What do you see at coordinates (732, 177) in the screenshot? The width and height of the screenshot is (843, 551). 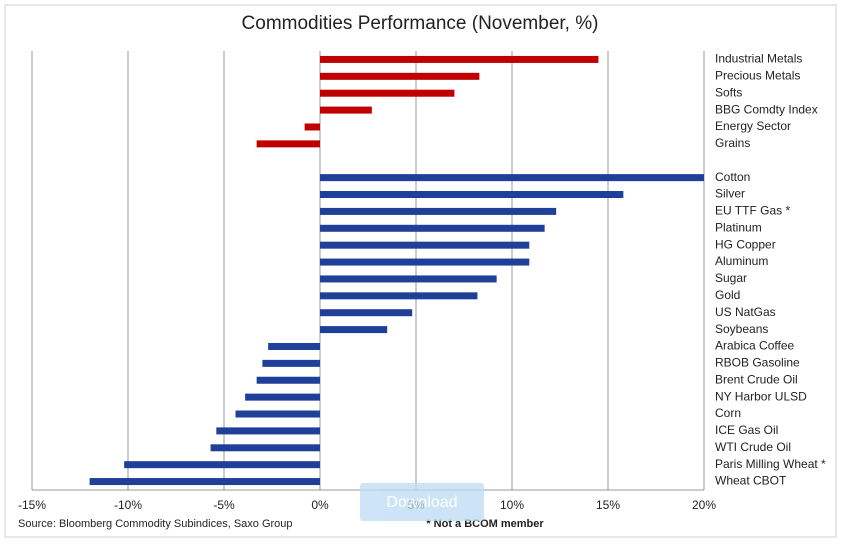 I see `category-label: Cotton` at bounding box center [732, 177].